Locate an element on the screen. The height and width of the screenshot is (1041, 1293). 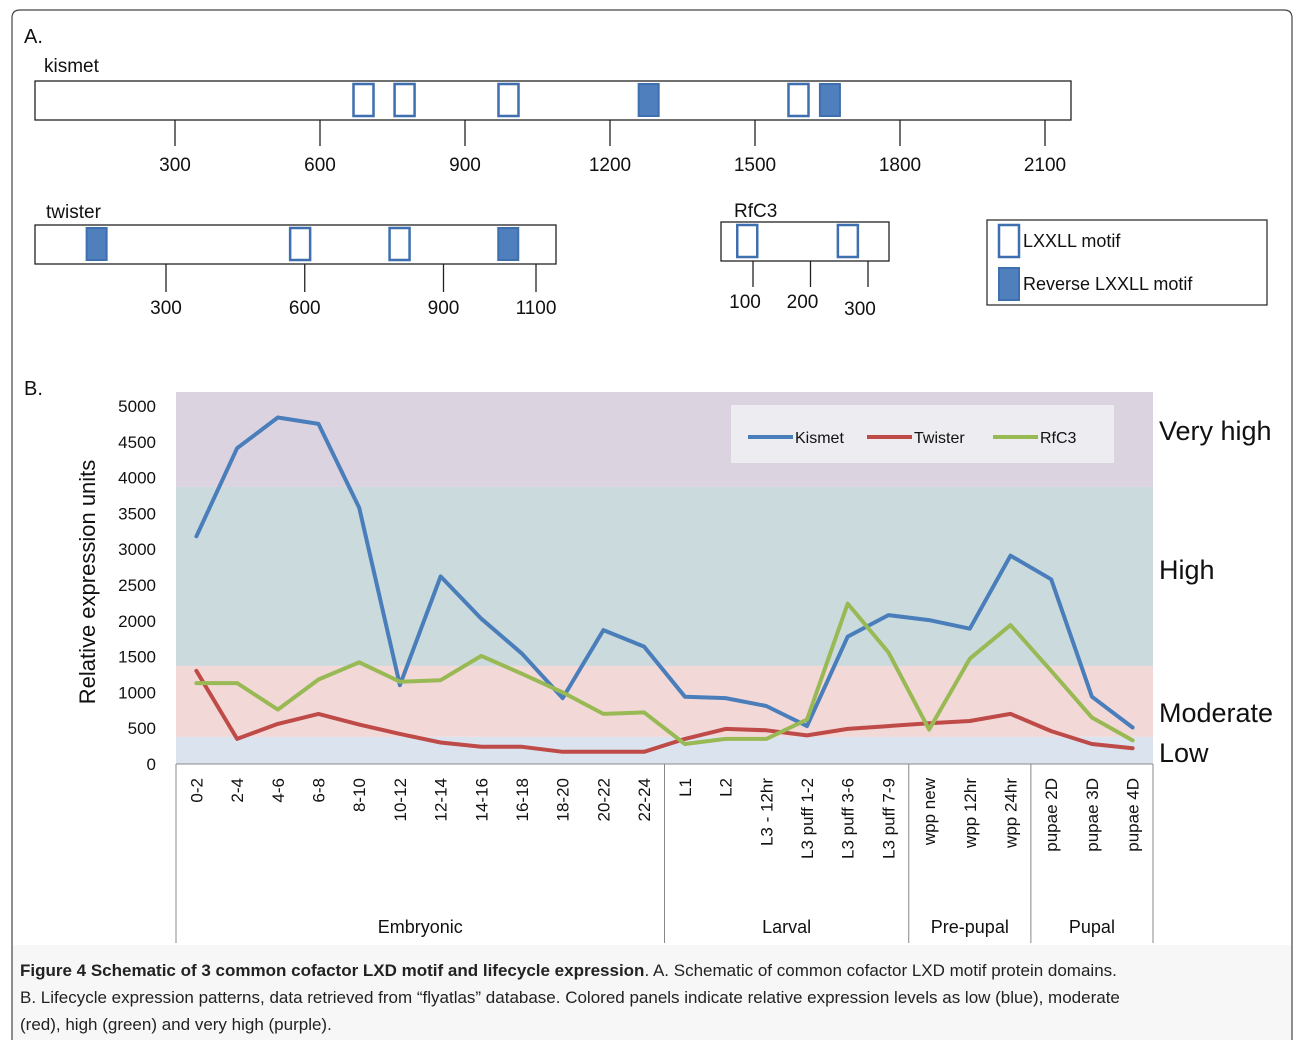
x-tick-label: 0-2 is located at coordinates (196, 790).